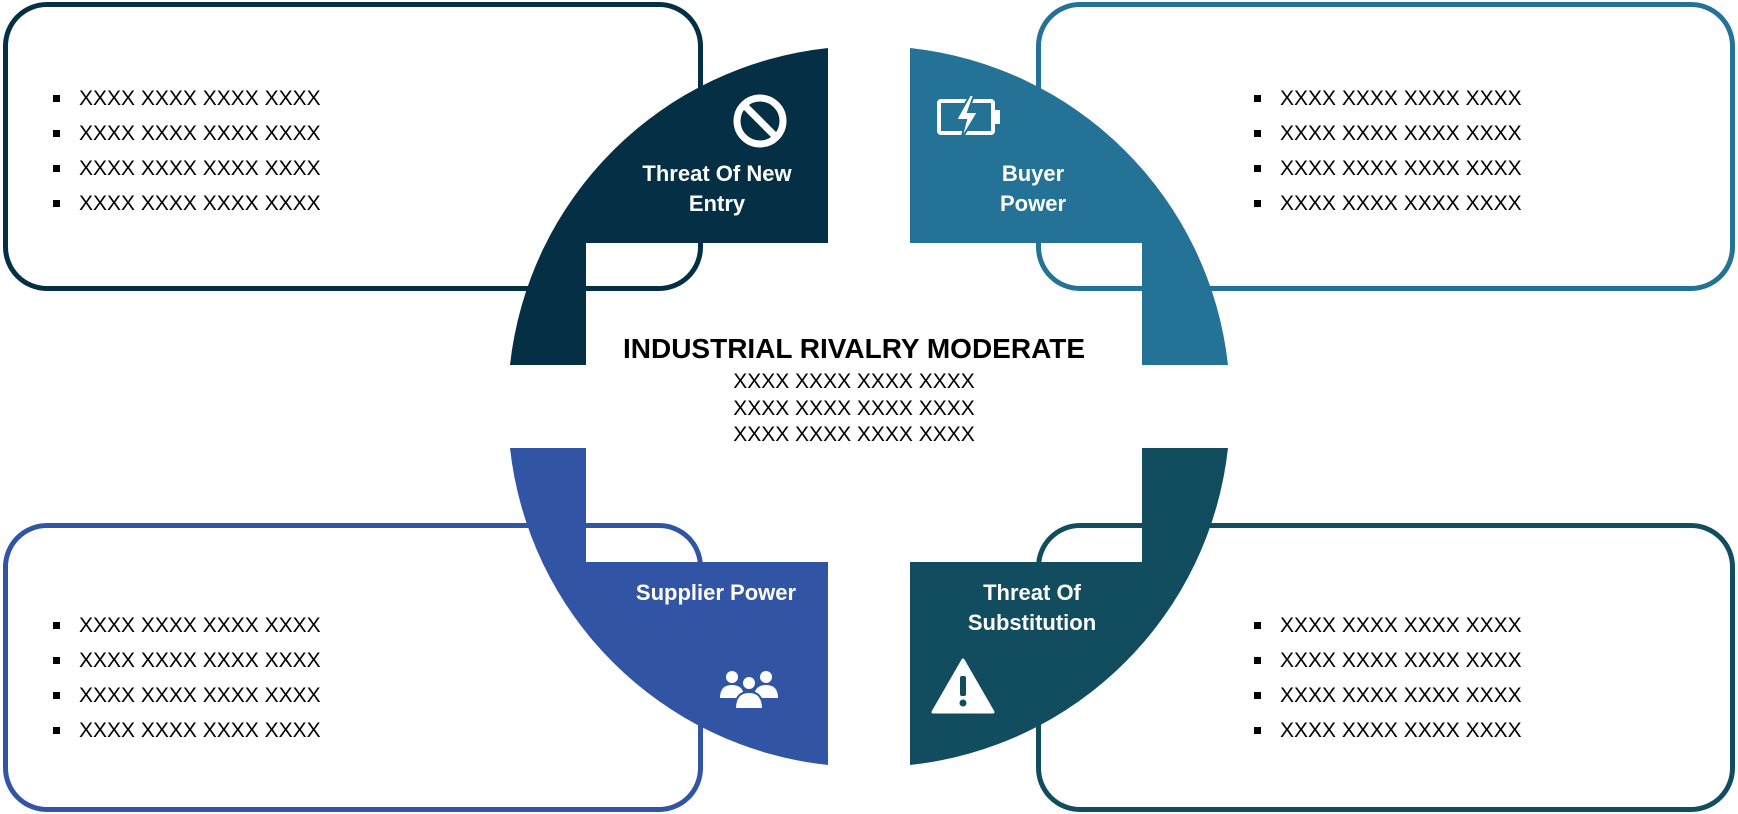  What do you see at coordinates (717, 173) in the screenshot?
I see `label-line: Threat Of New` at bounding box center [717, 173].